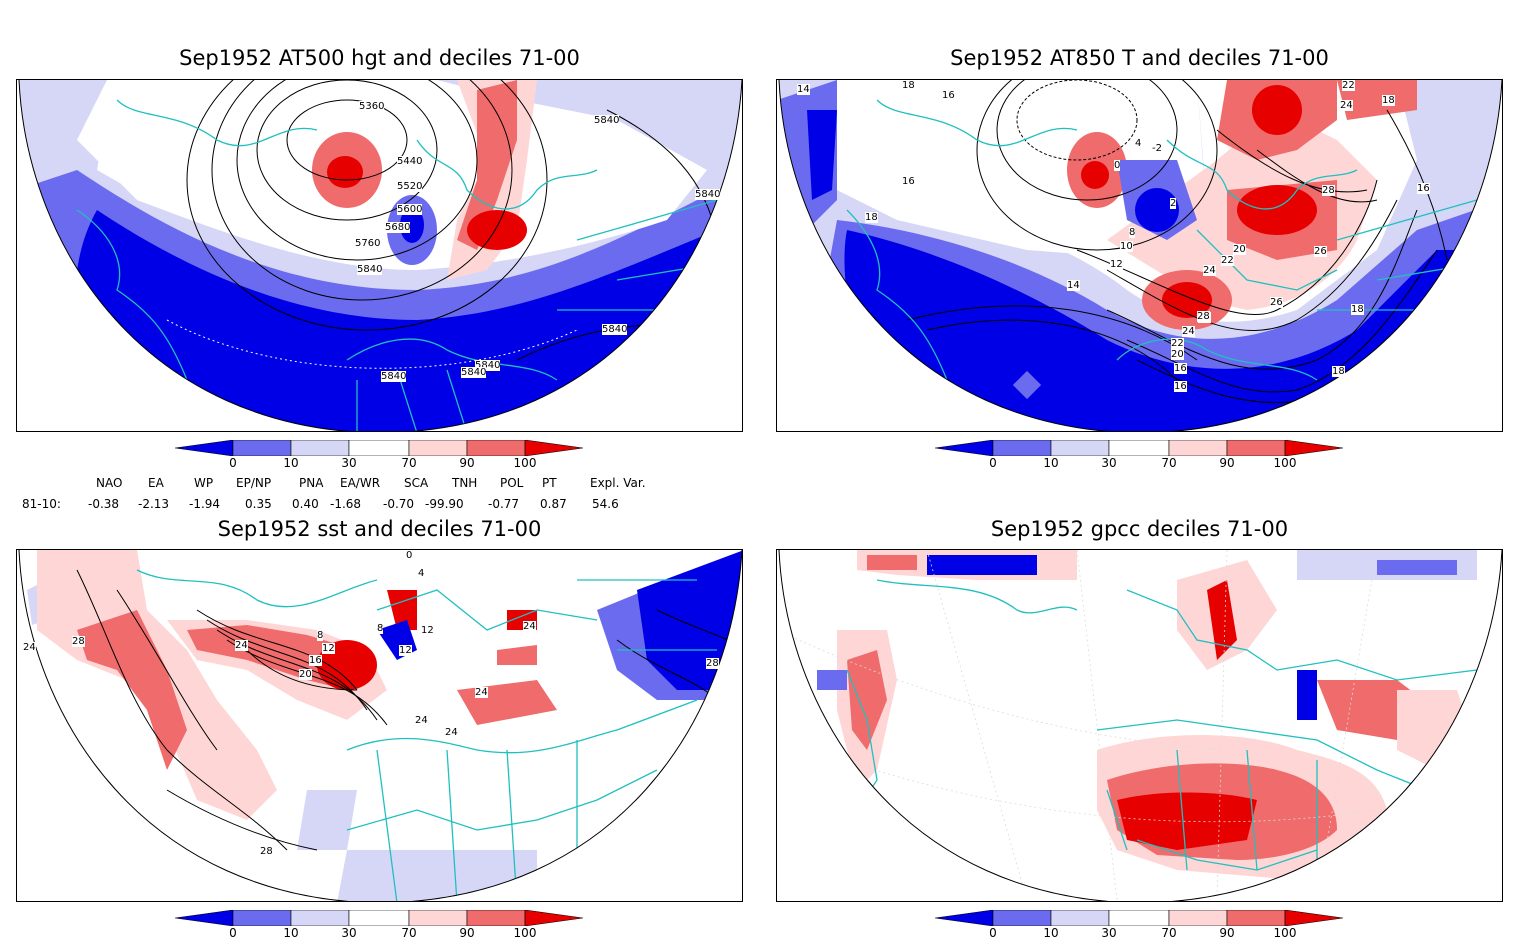 The height and width of the screenshot is (946, 1520). Describe the element at coordinates (803, 89) in the screenshot. I see `contour-label-14: 14` at that location.